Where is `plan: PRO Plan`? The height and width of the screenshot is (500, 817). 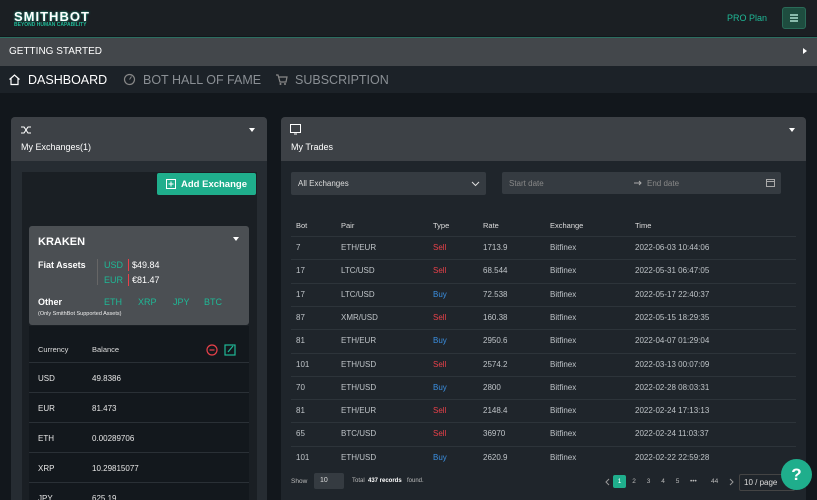
plan: PRO Plan is located at coordinates (747, 18).